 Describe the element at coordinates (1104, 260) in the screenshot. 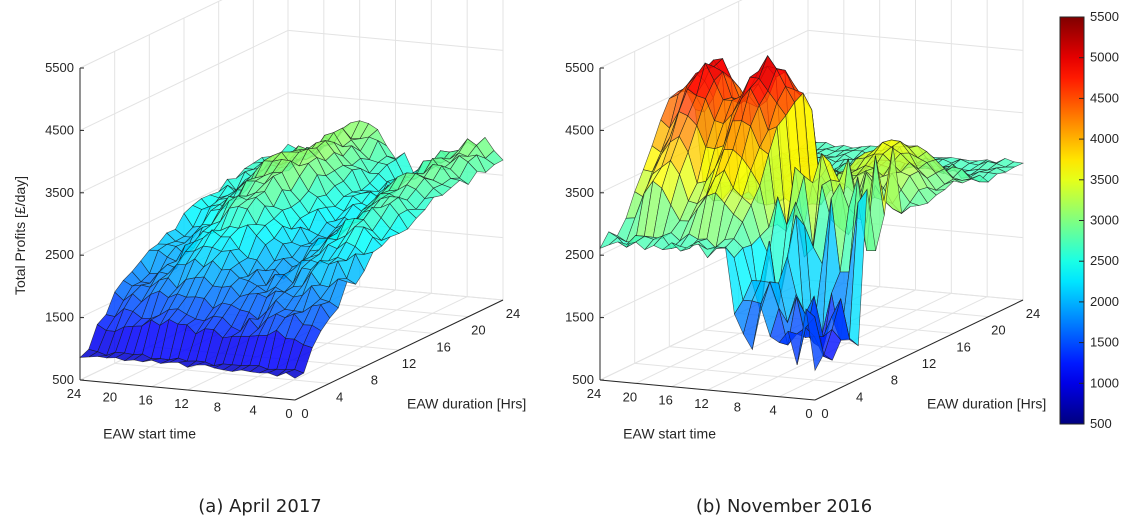

I see `colorbar-tick-label: 2500` at that location.